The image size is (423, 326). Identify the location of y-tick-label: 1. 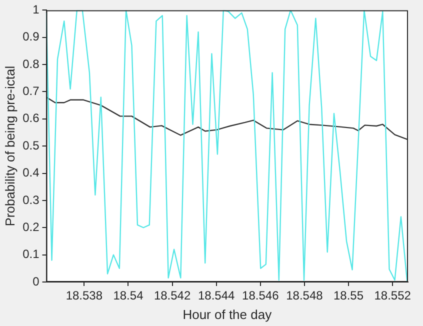
(36, 9).